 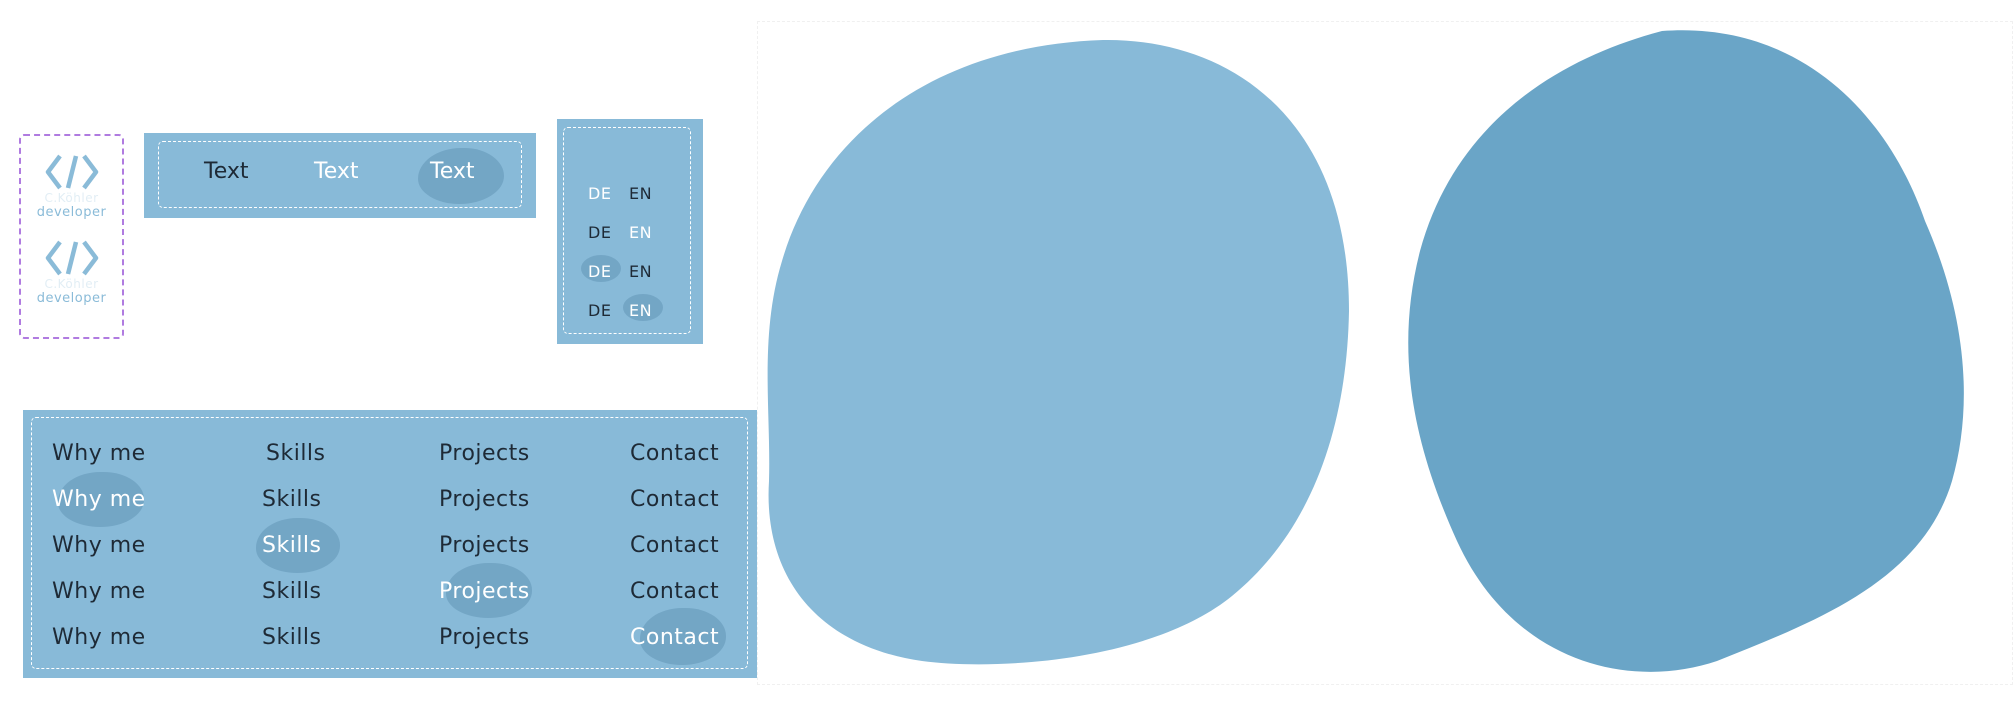 I want to click on language-switch-set: DE EN DE EN DE EN DE EN, so click(x=630, y=231).